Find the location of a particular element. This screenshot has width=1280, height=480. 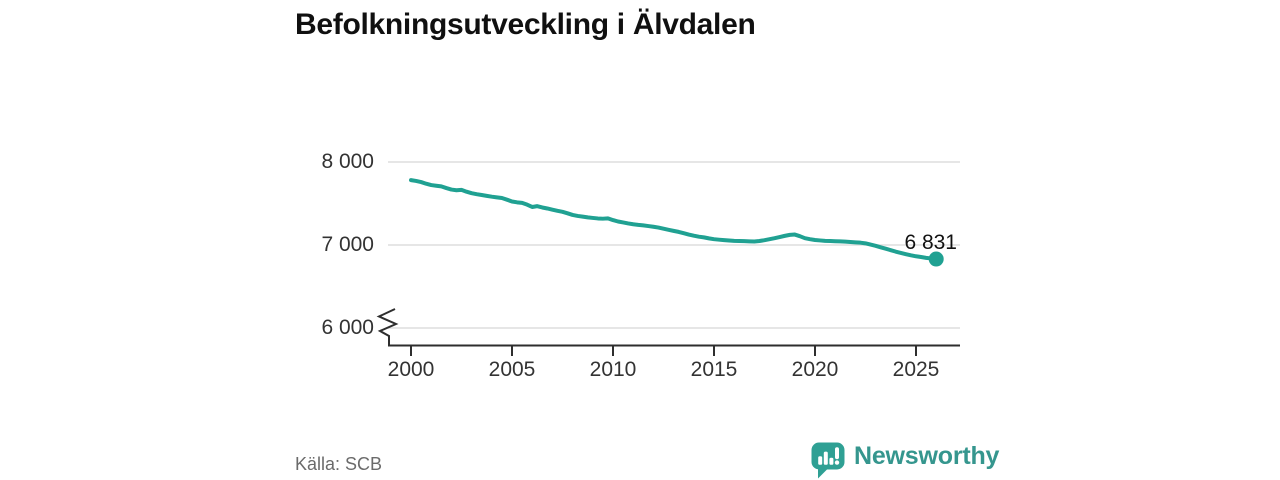

x-tick-label-2005: 2005 is located at coordinates (512, 369).